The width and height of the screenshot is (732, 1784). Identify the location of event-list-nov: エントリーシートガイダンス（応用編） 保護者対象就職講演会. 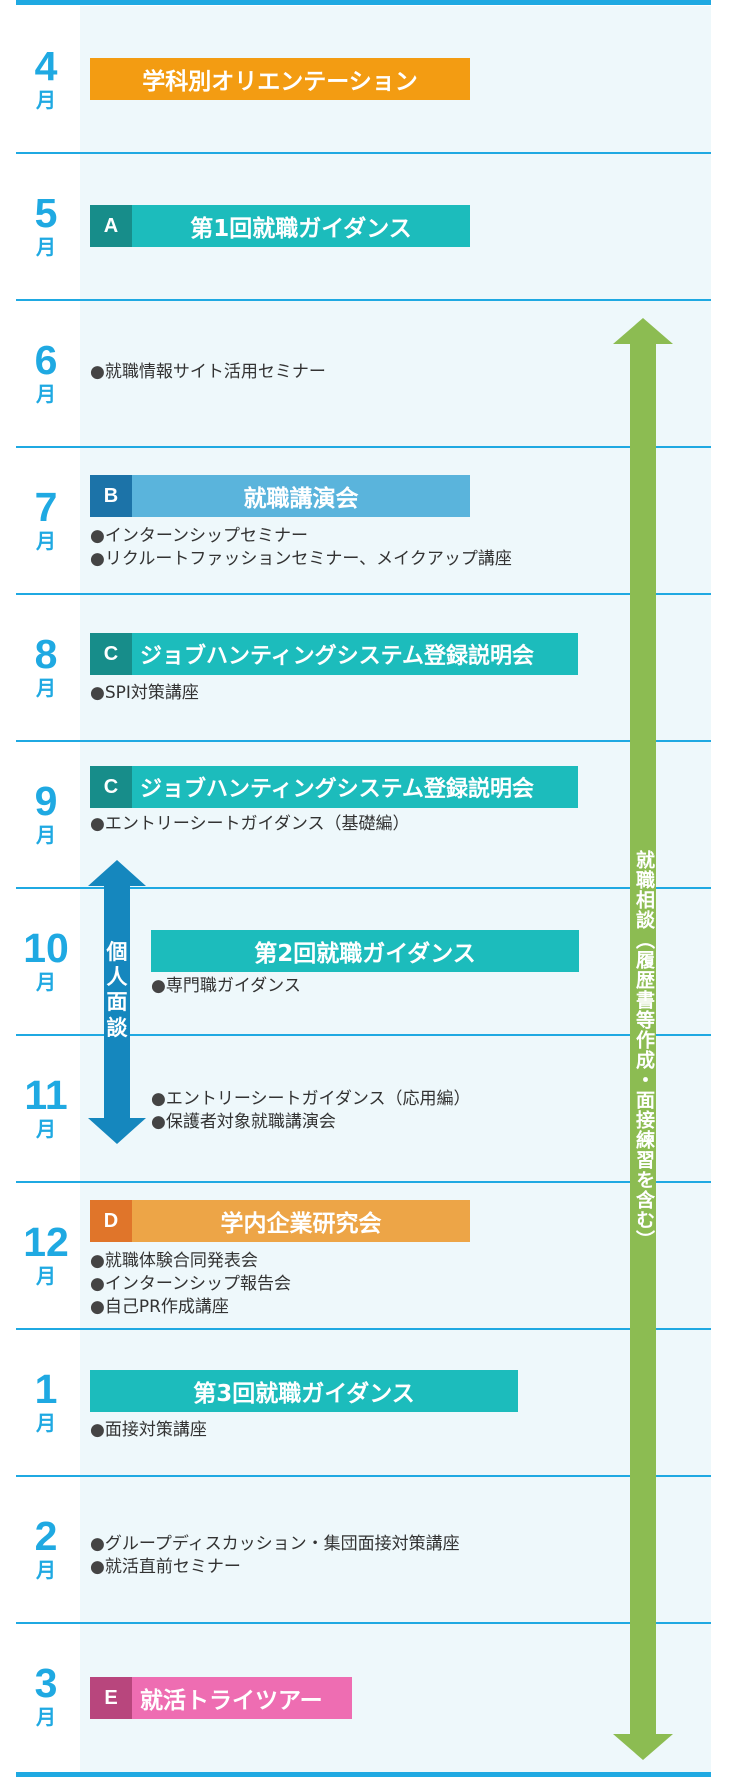
(311, 1111).